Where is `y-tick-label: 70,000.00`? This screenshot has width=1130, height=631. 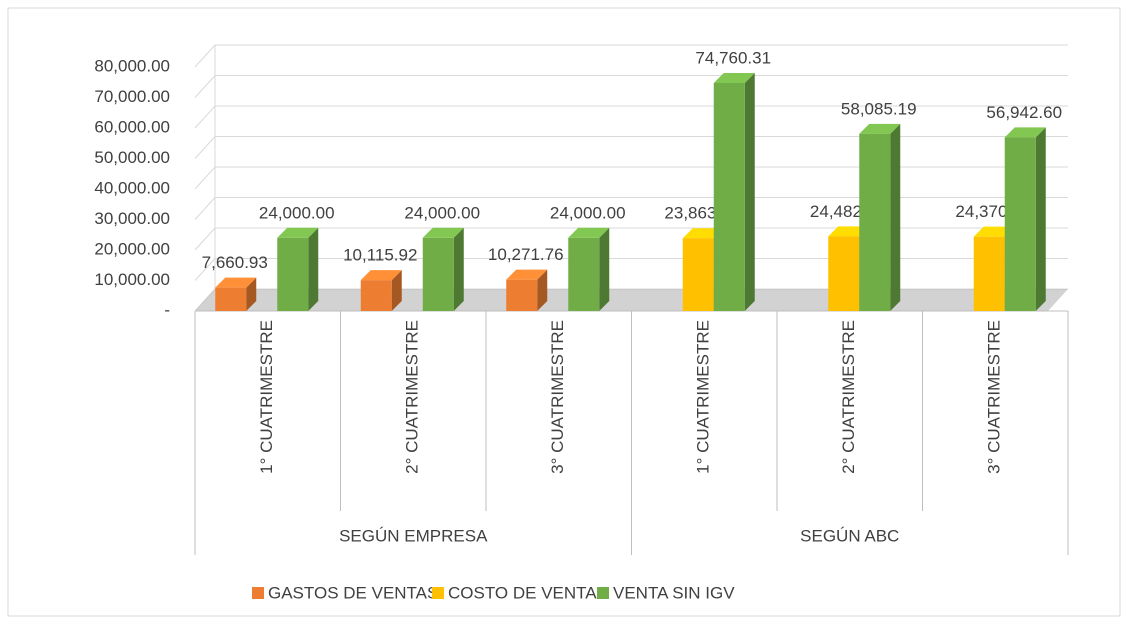
y-tick-label: 70,000.00 is located at coordinates (132, 96).